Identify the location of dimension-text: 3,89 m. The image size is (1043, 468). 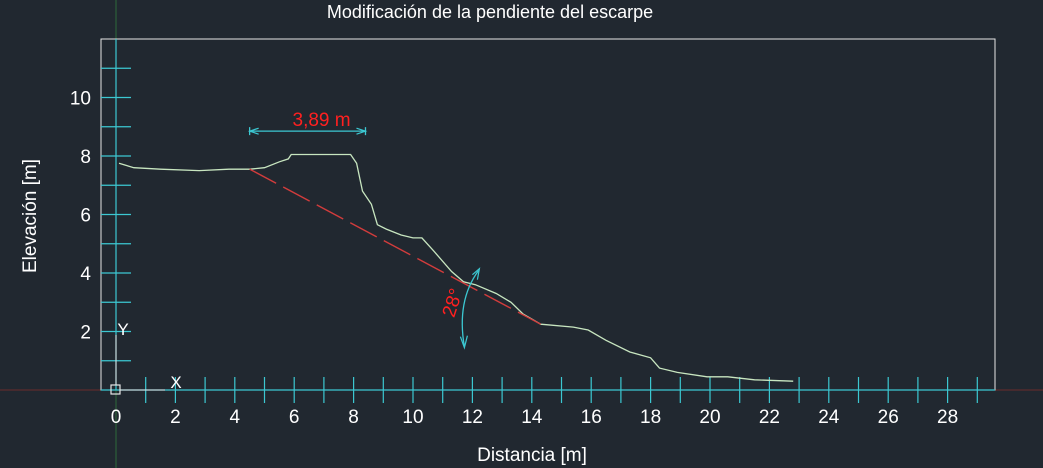
(322, 120).